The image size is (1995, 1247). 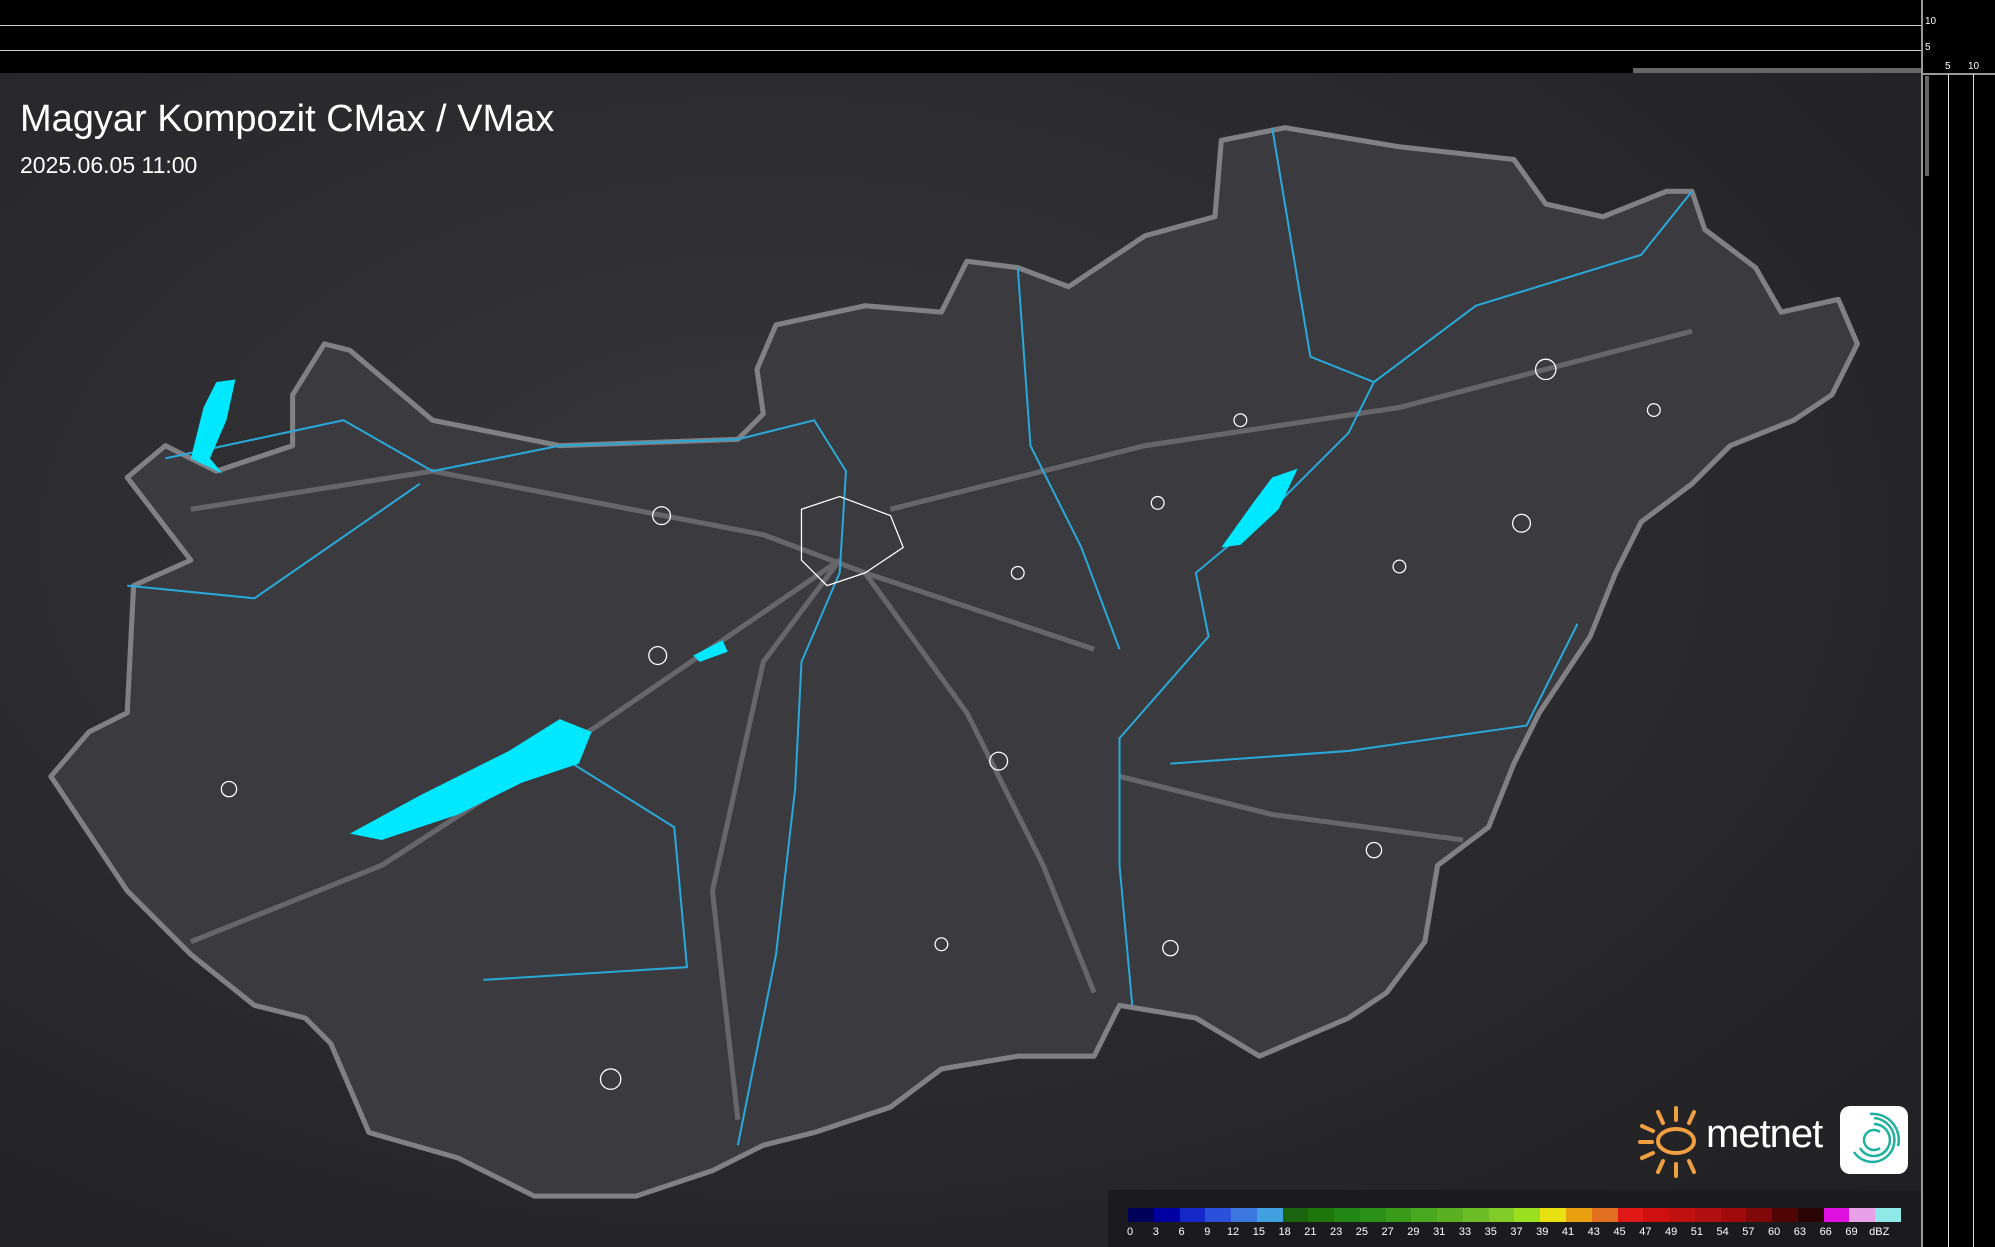 I want to click on legend-label: 25, so click(x=1362, y=1232).